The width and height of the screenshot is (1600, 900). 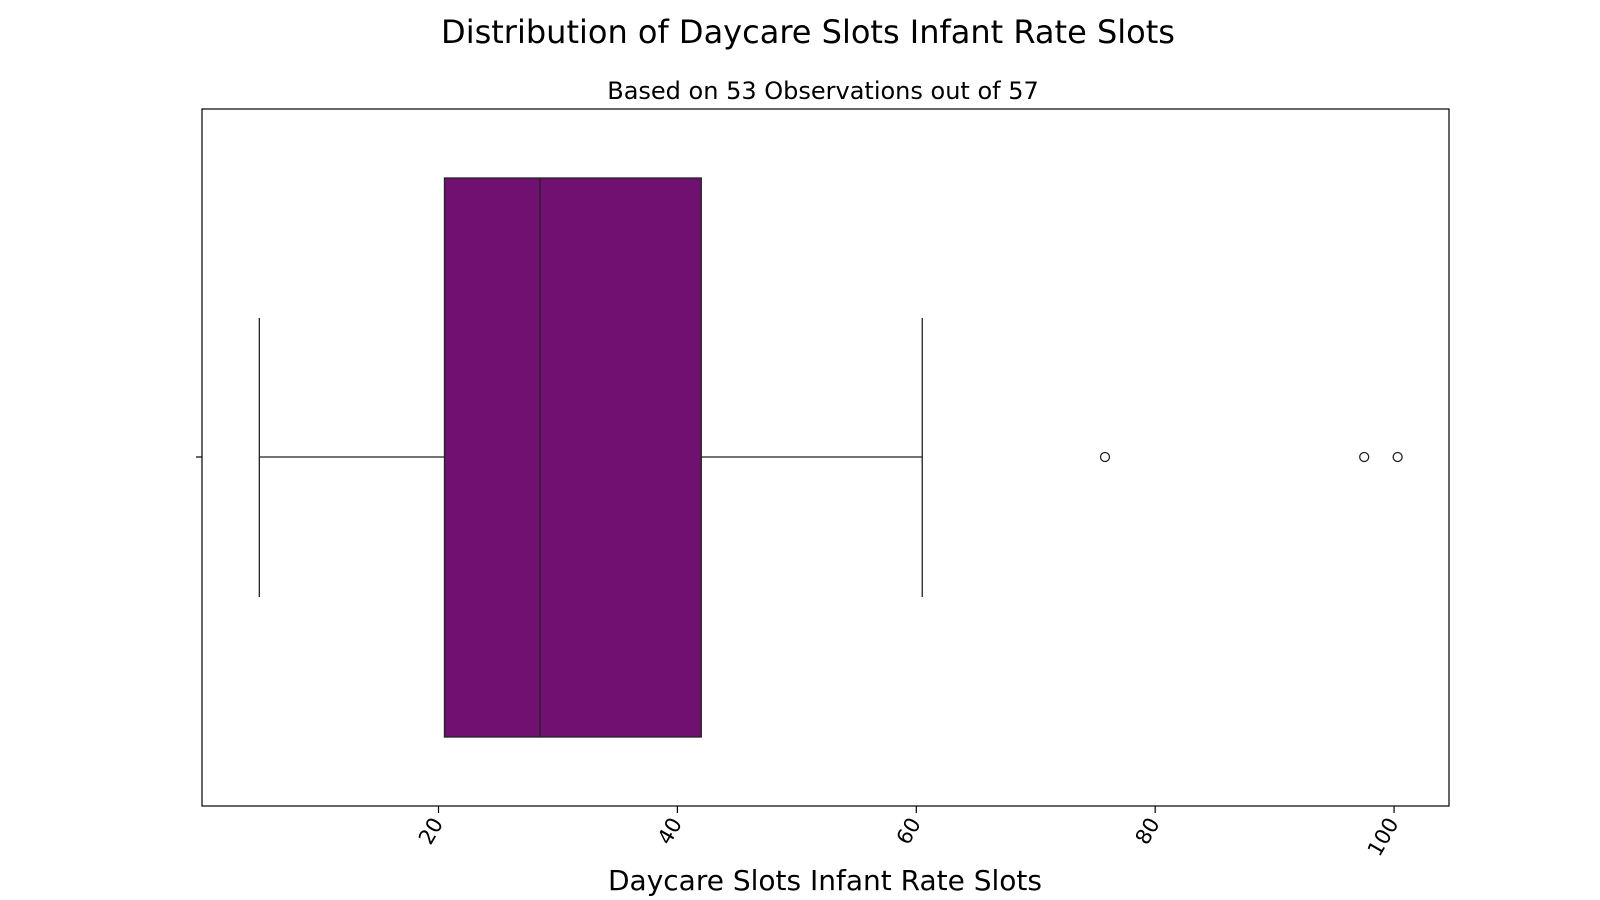 I want to click on x-tick-label: 60, so click(x=909, y=831).